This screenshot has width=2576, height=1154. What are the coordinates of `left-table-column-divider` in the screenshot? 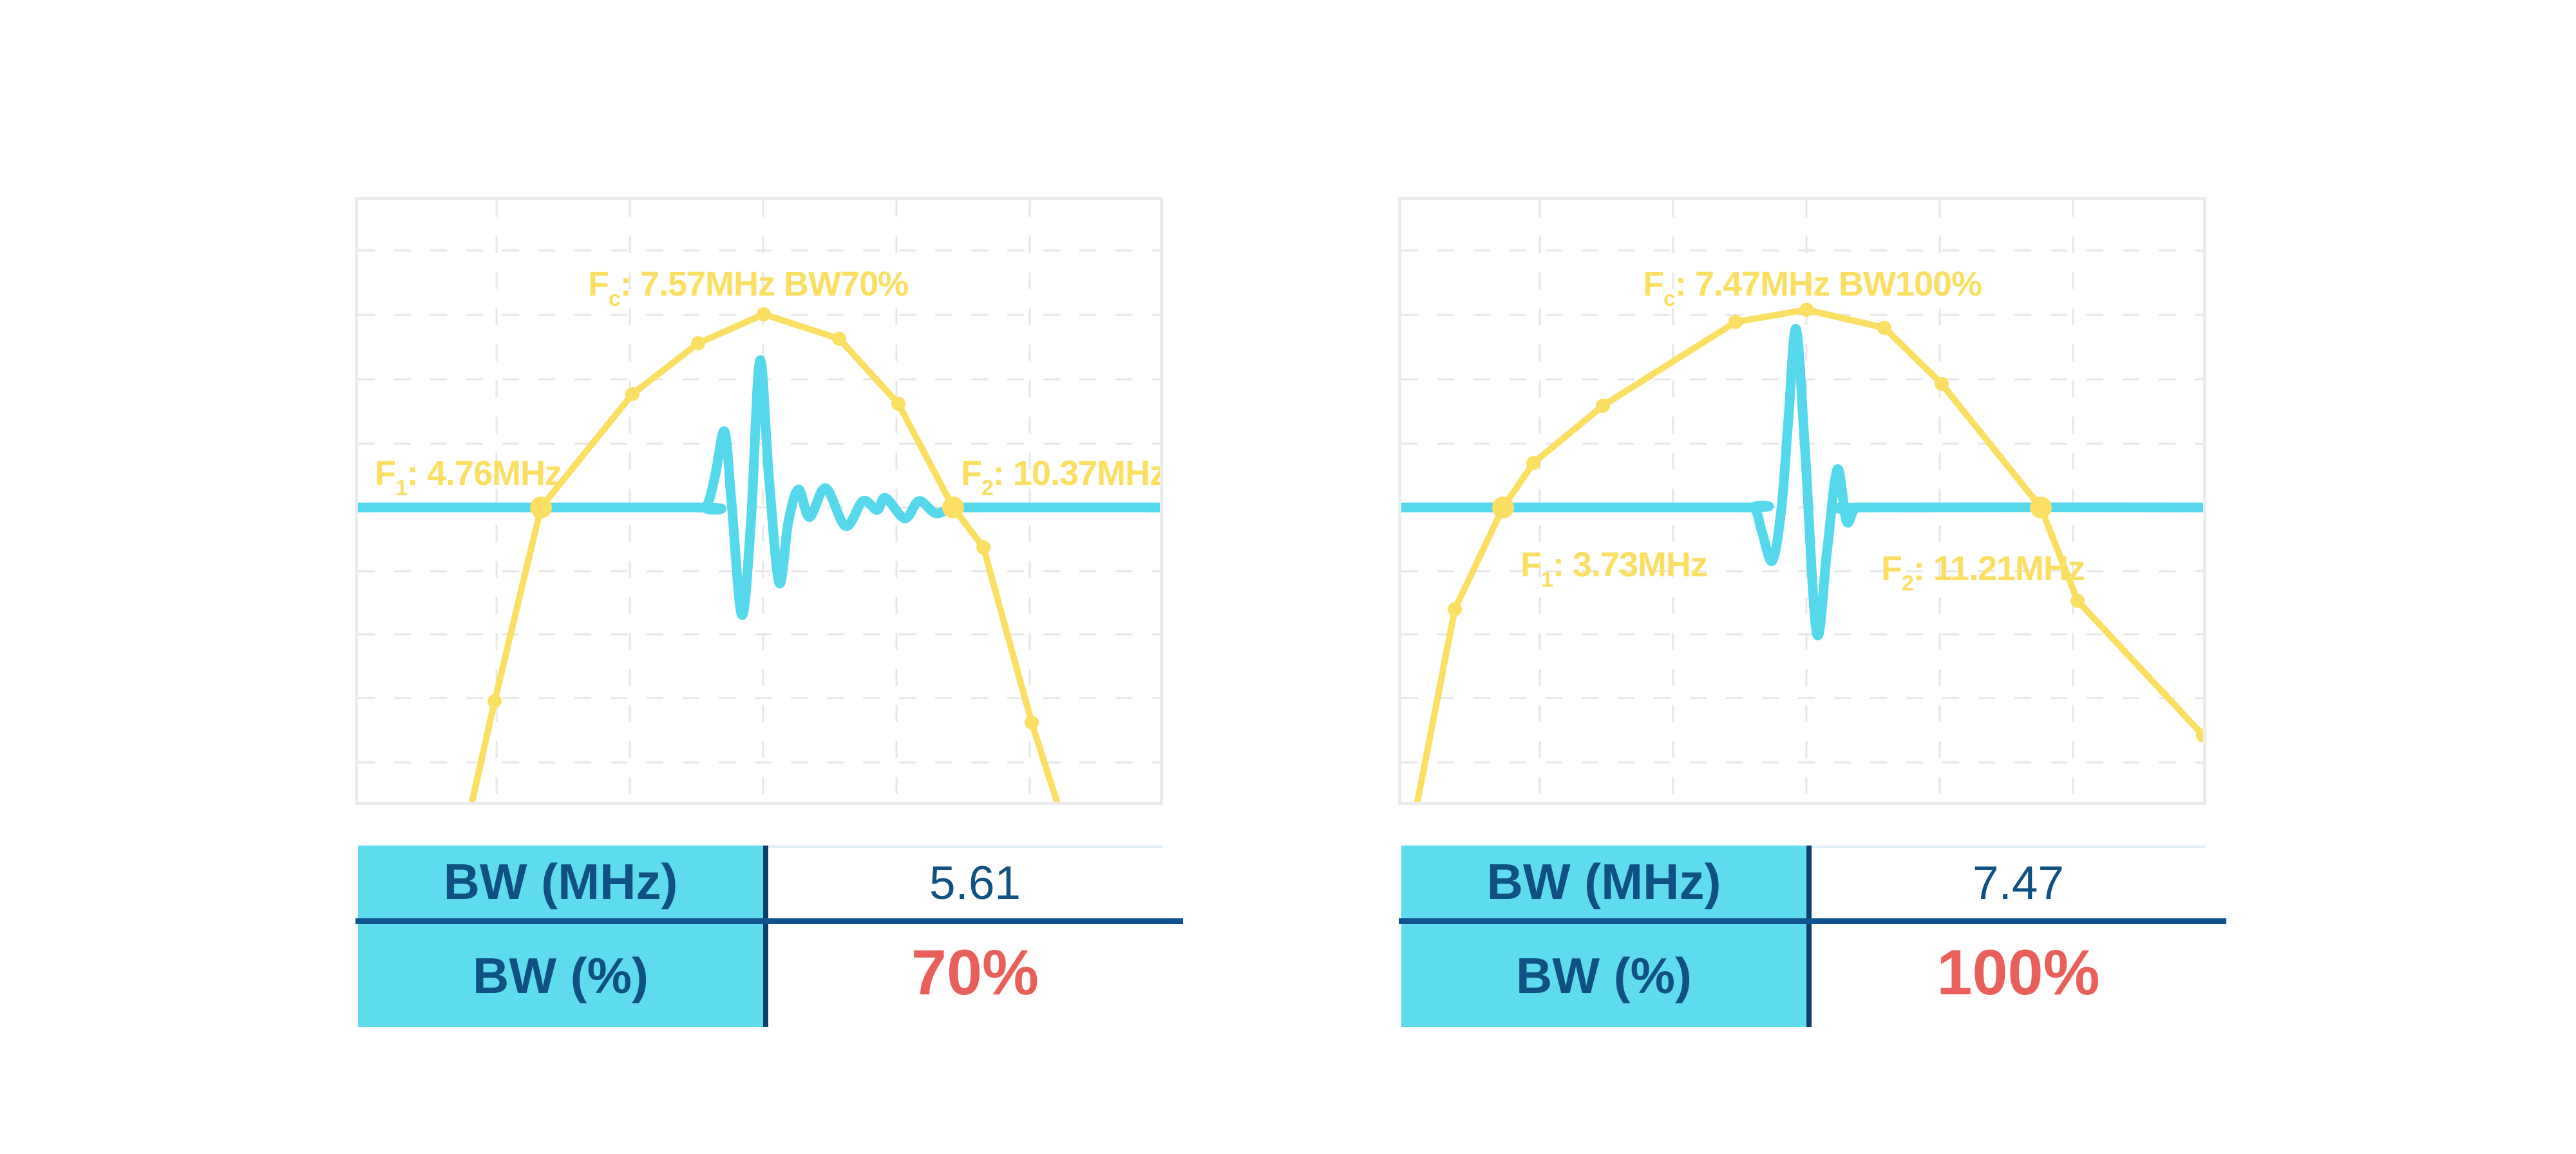 It's located at (765, 936).